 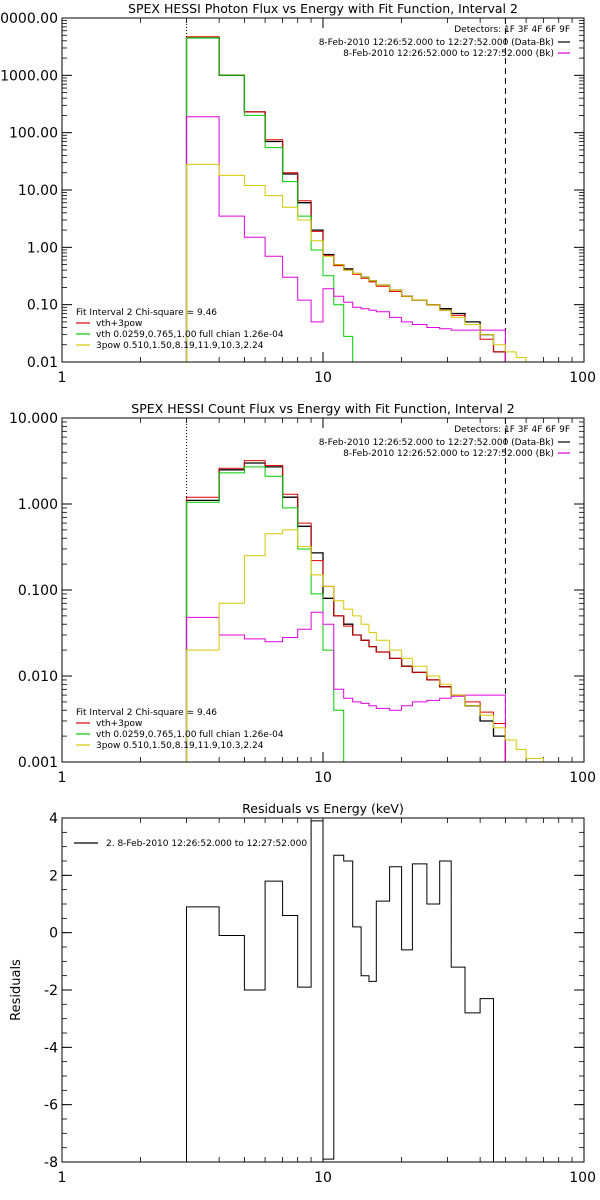 What do you see at coordinates (42, 248) in the screenshot?
I see `y-tick-label: 1.00` at bounding box center [42, 248].